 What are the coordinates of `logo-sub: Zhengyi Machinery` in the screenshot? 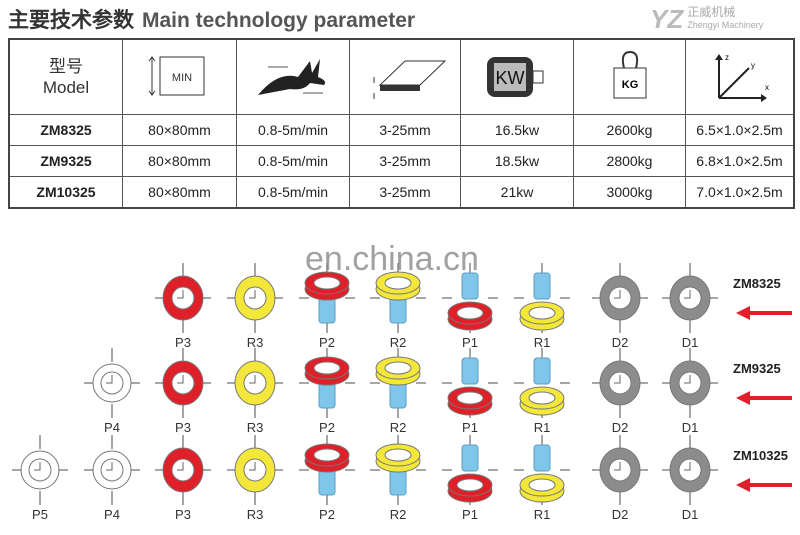 It's located at (725, 25).